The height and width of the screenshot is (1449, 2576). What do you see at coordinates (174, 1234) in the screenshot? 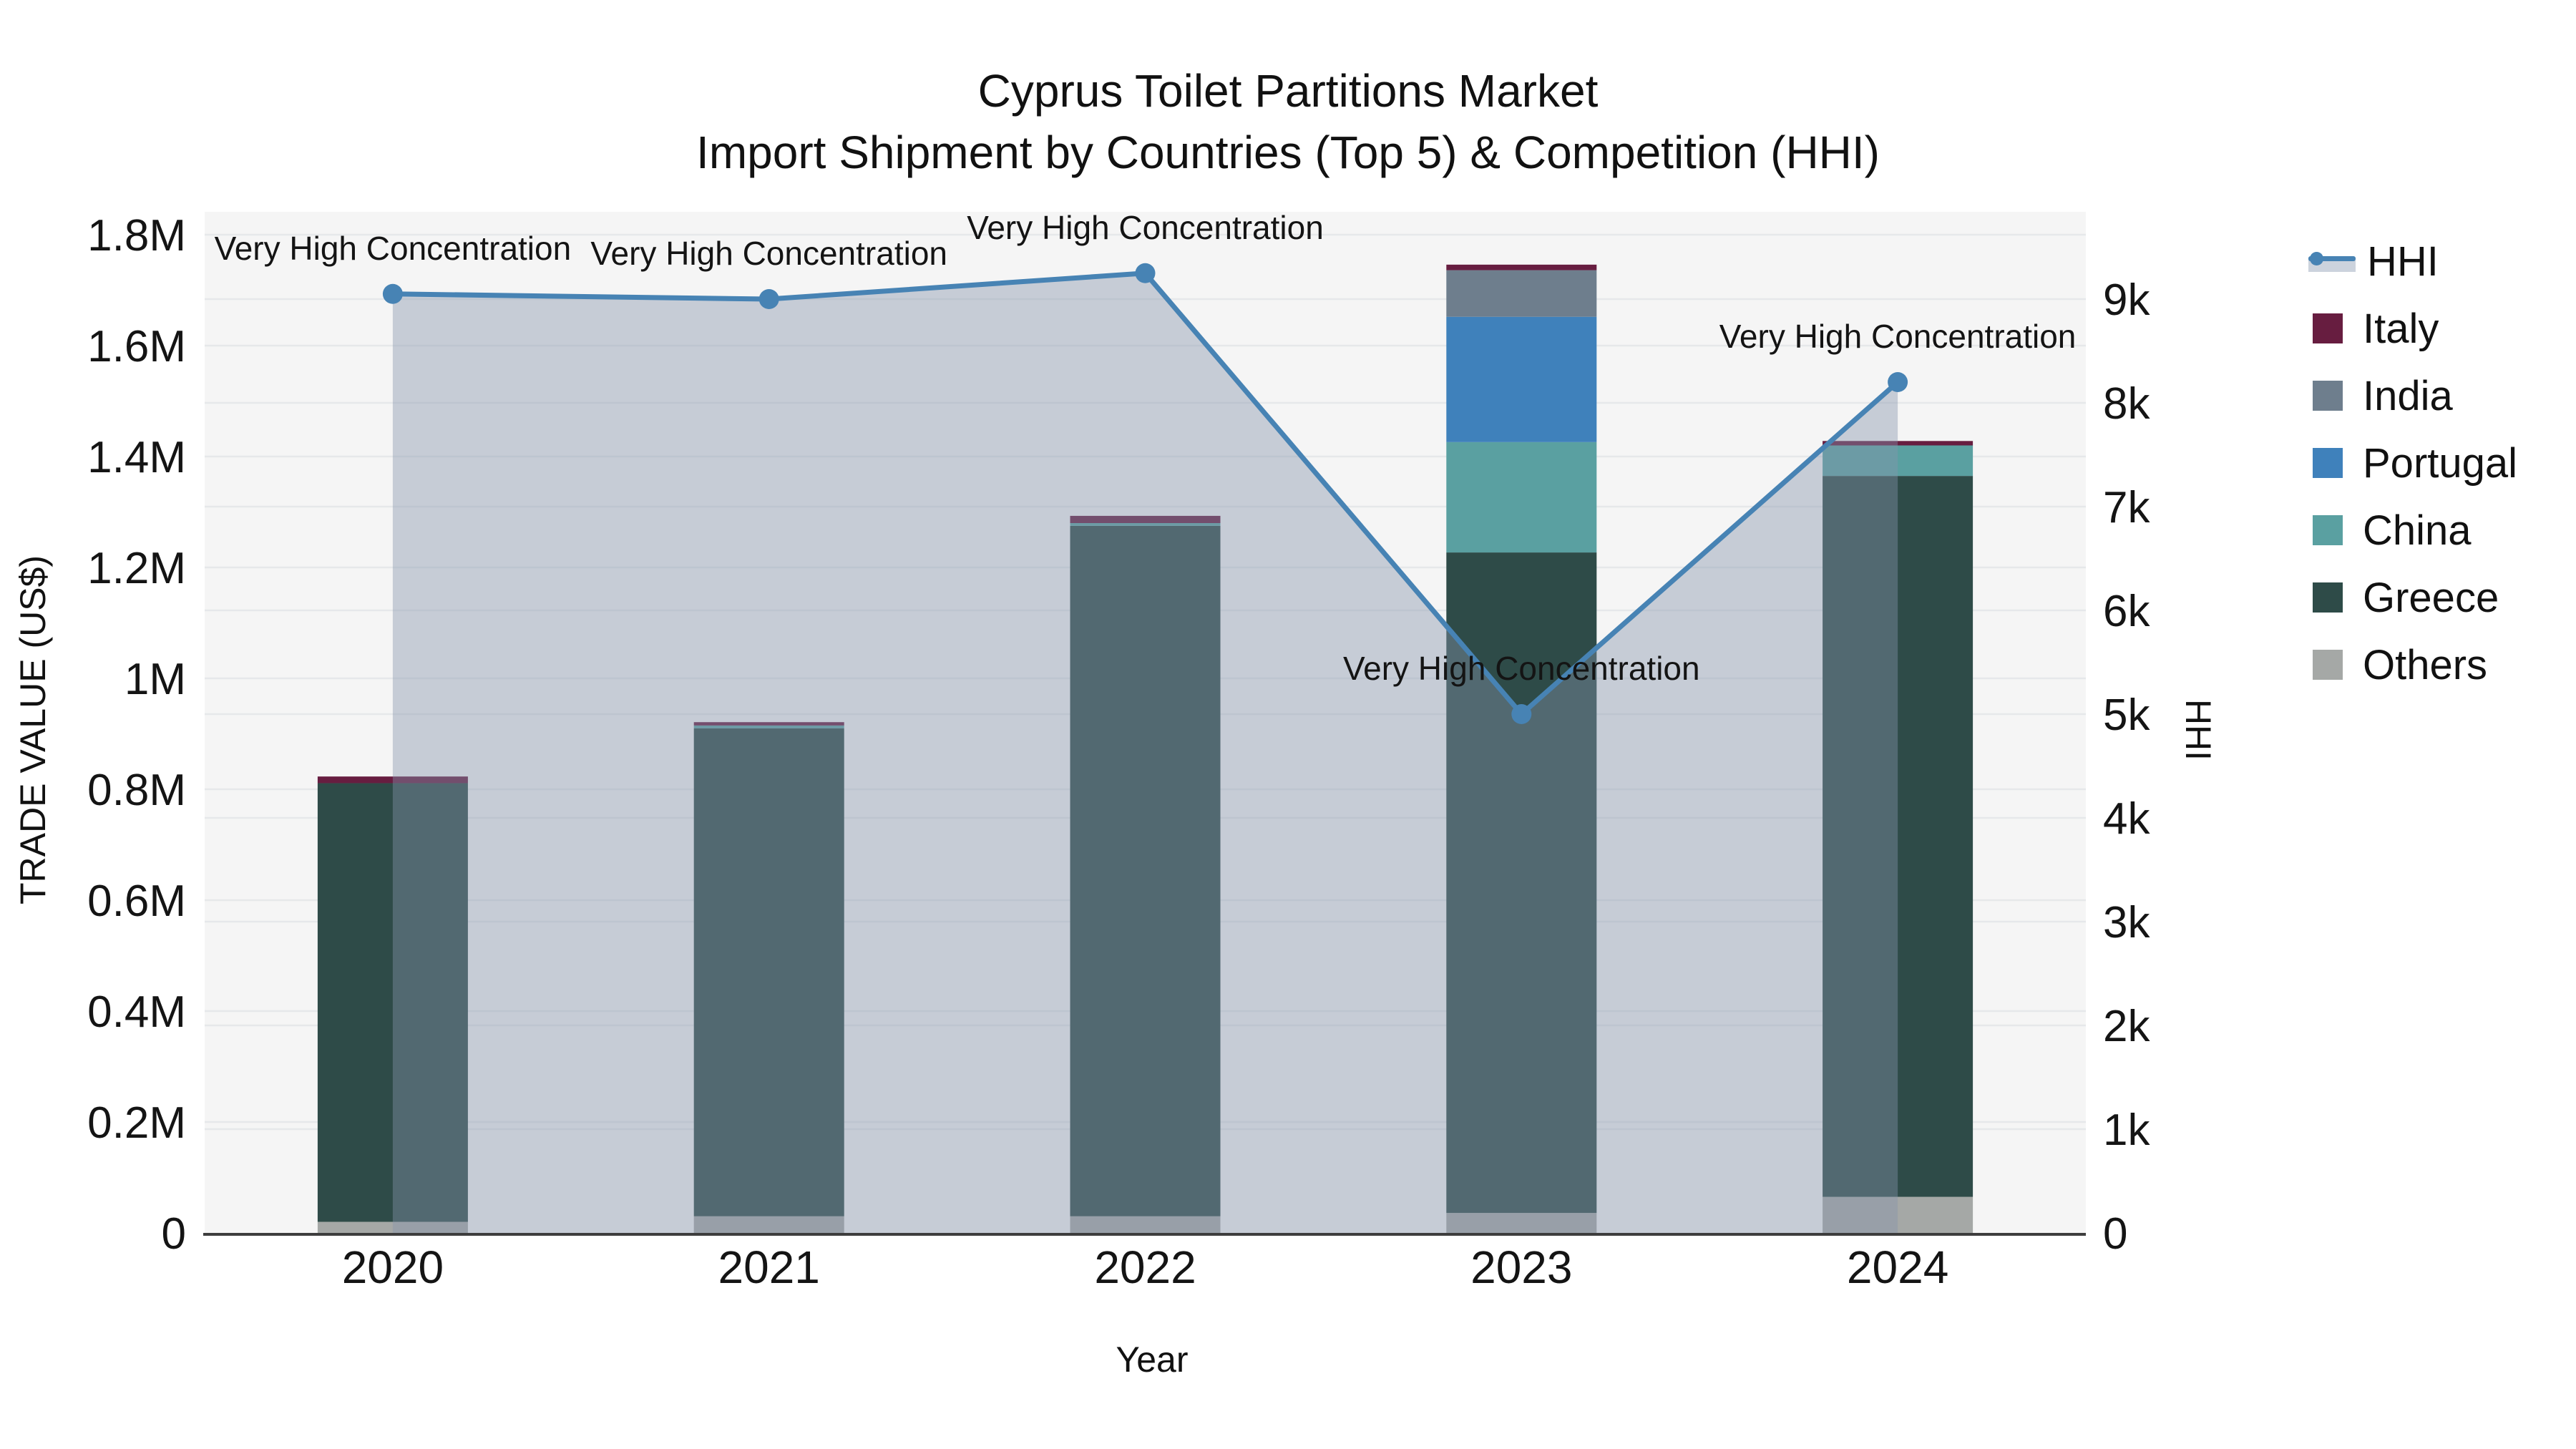
I see `left-axis-tick-label: 0` at bounding box center [174, 1234].